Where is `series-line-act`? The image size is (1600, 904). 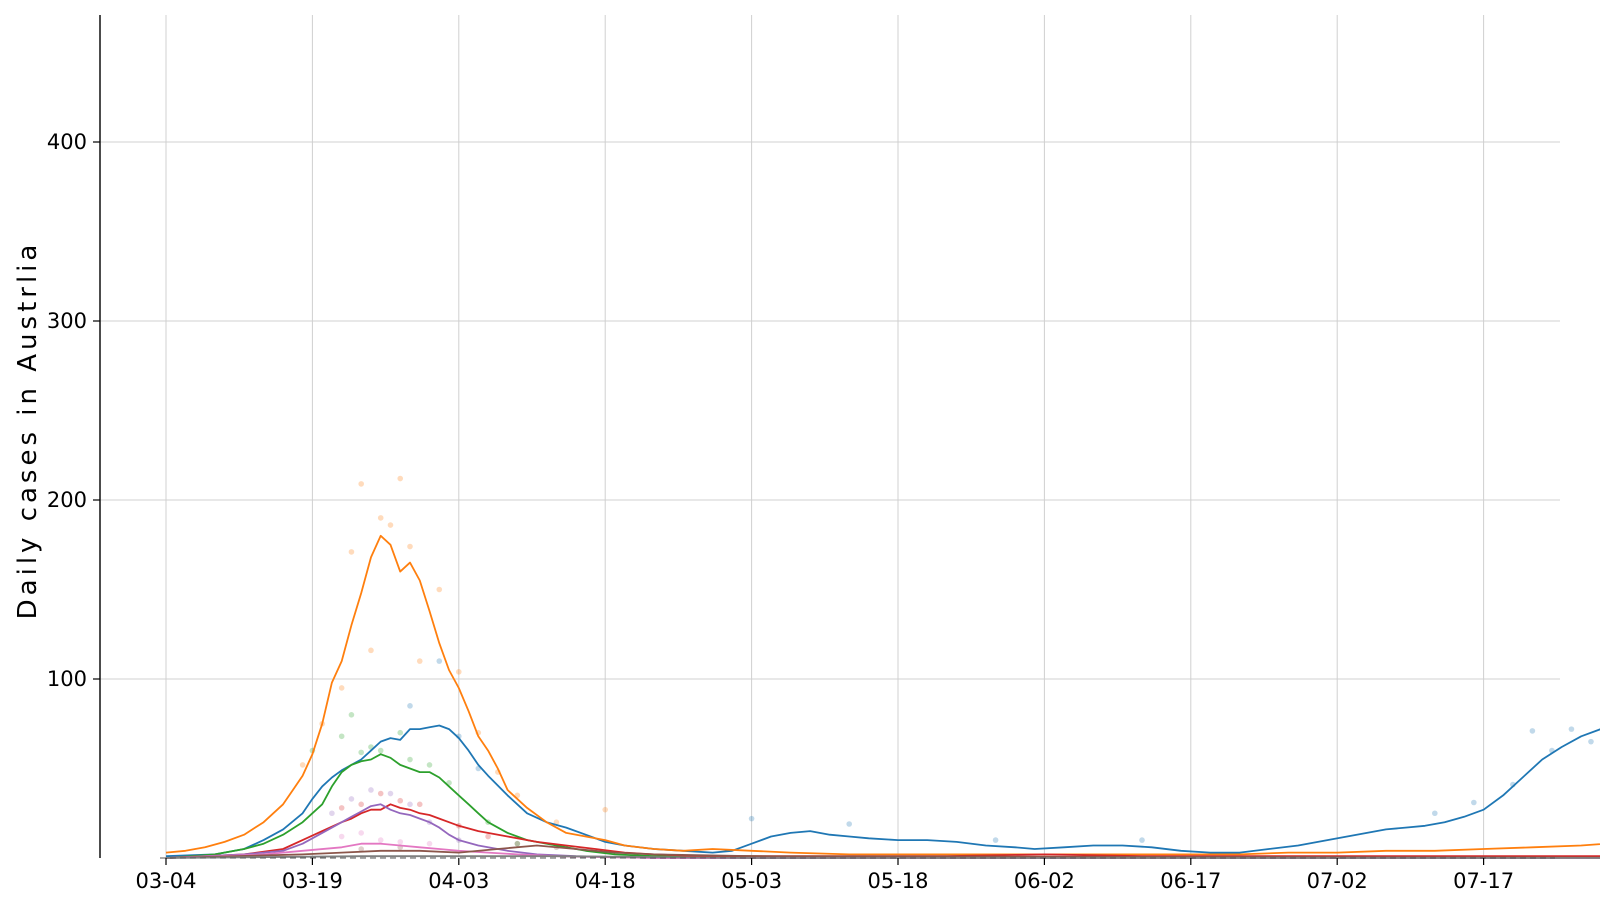 series-line-act is located at coordinates (882, 851).